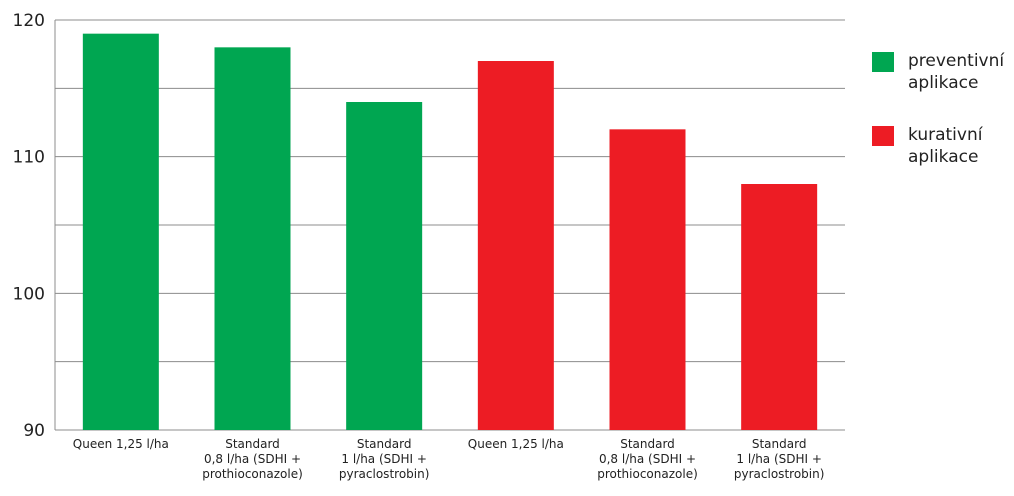  I want to click on x-category-label-1: Queen 1,25 l/ha, so click(121, 444).